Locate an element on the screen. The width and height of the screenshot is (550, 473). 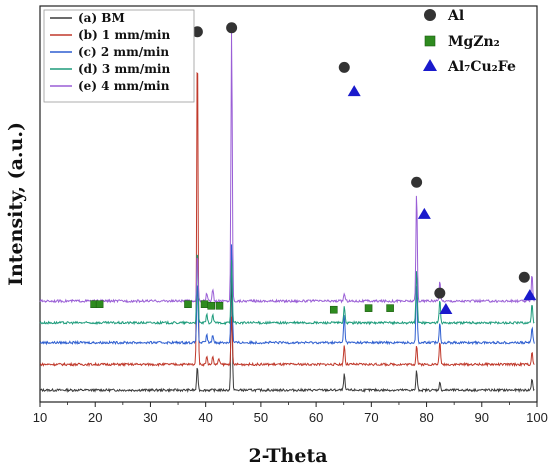
phase-legend-al7cu2fe-symbol is located at coordinates (430, 65).